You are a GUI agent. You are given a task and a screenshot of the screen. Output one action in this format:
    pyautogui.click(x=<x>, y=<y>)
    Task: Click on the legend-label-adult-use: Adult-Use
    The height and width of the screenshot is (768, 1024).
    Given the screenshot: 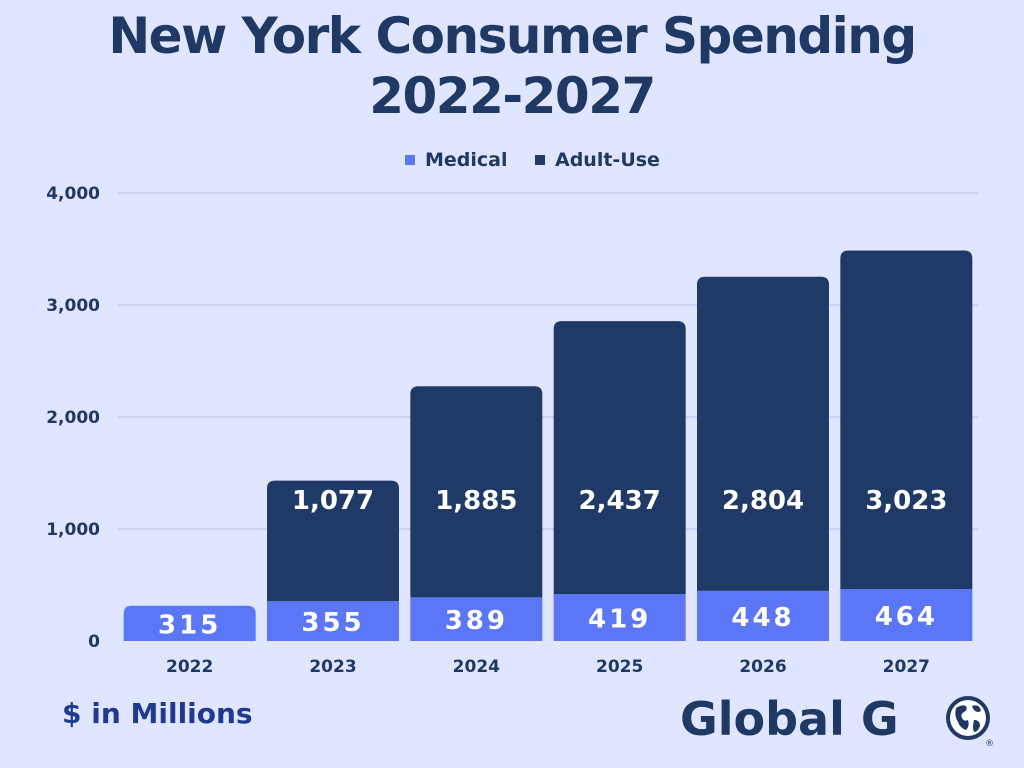 What is the action you would take?
    pyautogui.click(x=607, y=160)
    